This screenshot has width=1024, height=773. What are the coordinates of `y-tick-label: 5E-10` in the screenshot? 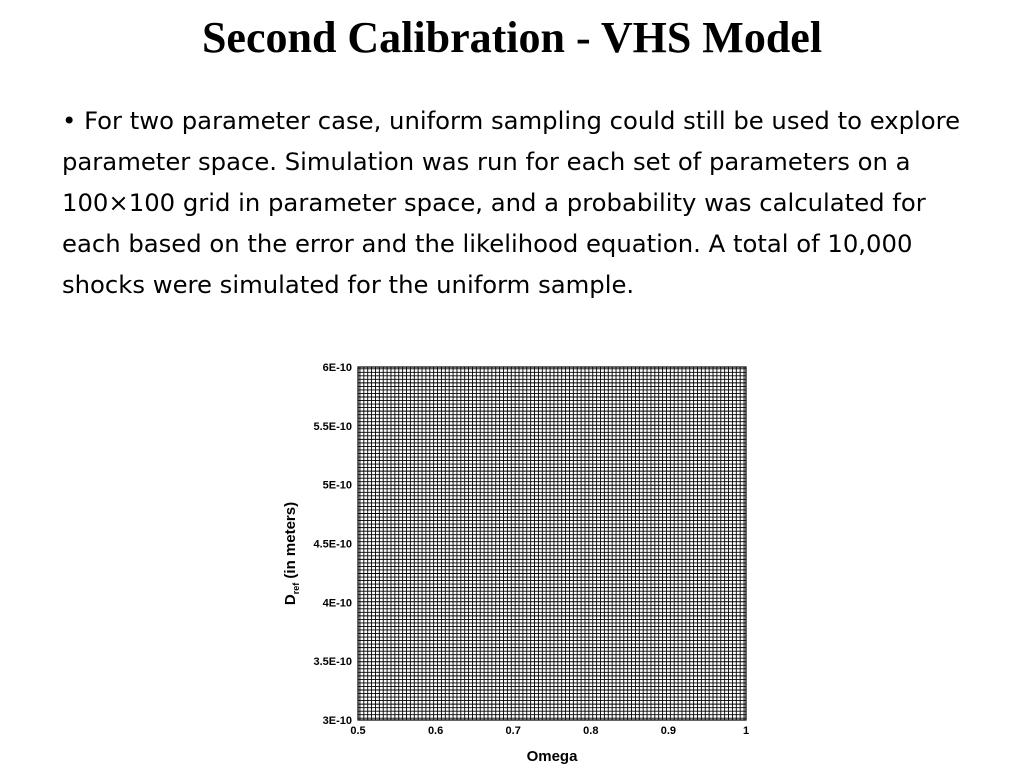 It's located at (337, 486).